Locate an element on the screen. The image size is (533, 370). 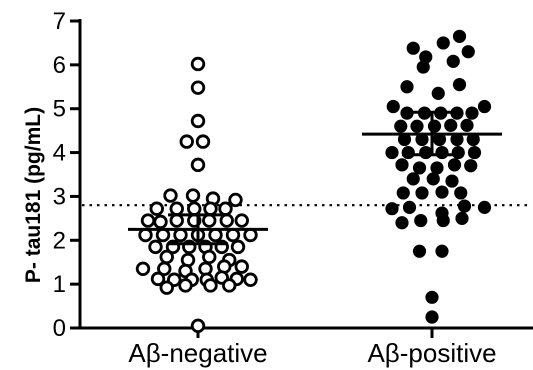
y-tick-label: 2 is located at coordinates (59, 240).